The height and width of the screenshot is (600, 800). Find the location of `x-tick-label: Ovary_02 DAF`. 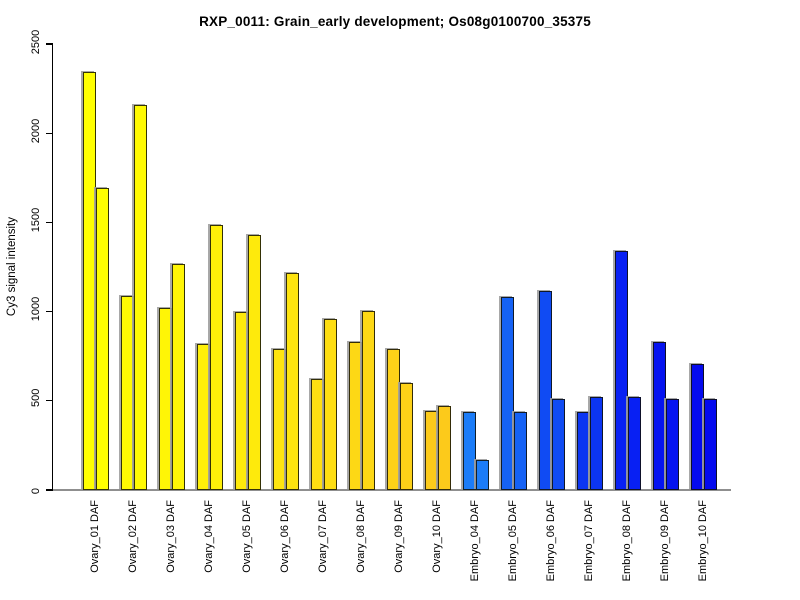

x-tick-label: Ovary_02 DAF is located at coordinates (133, 540).